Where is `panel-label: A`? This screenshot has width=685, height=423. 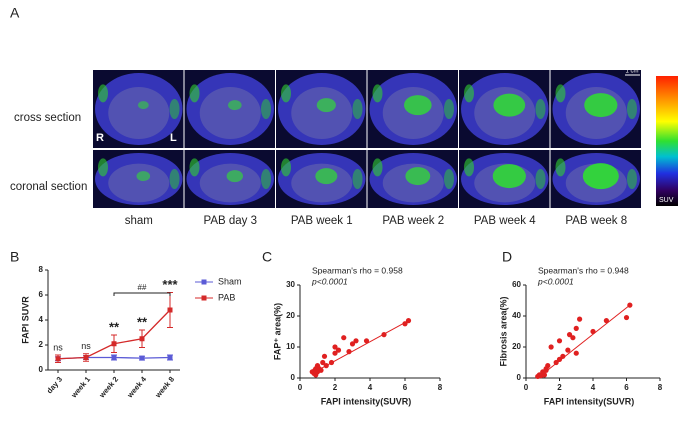
panel-label: A is located at coordinates (15, 13).